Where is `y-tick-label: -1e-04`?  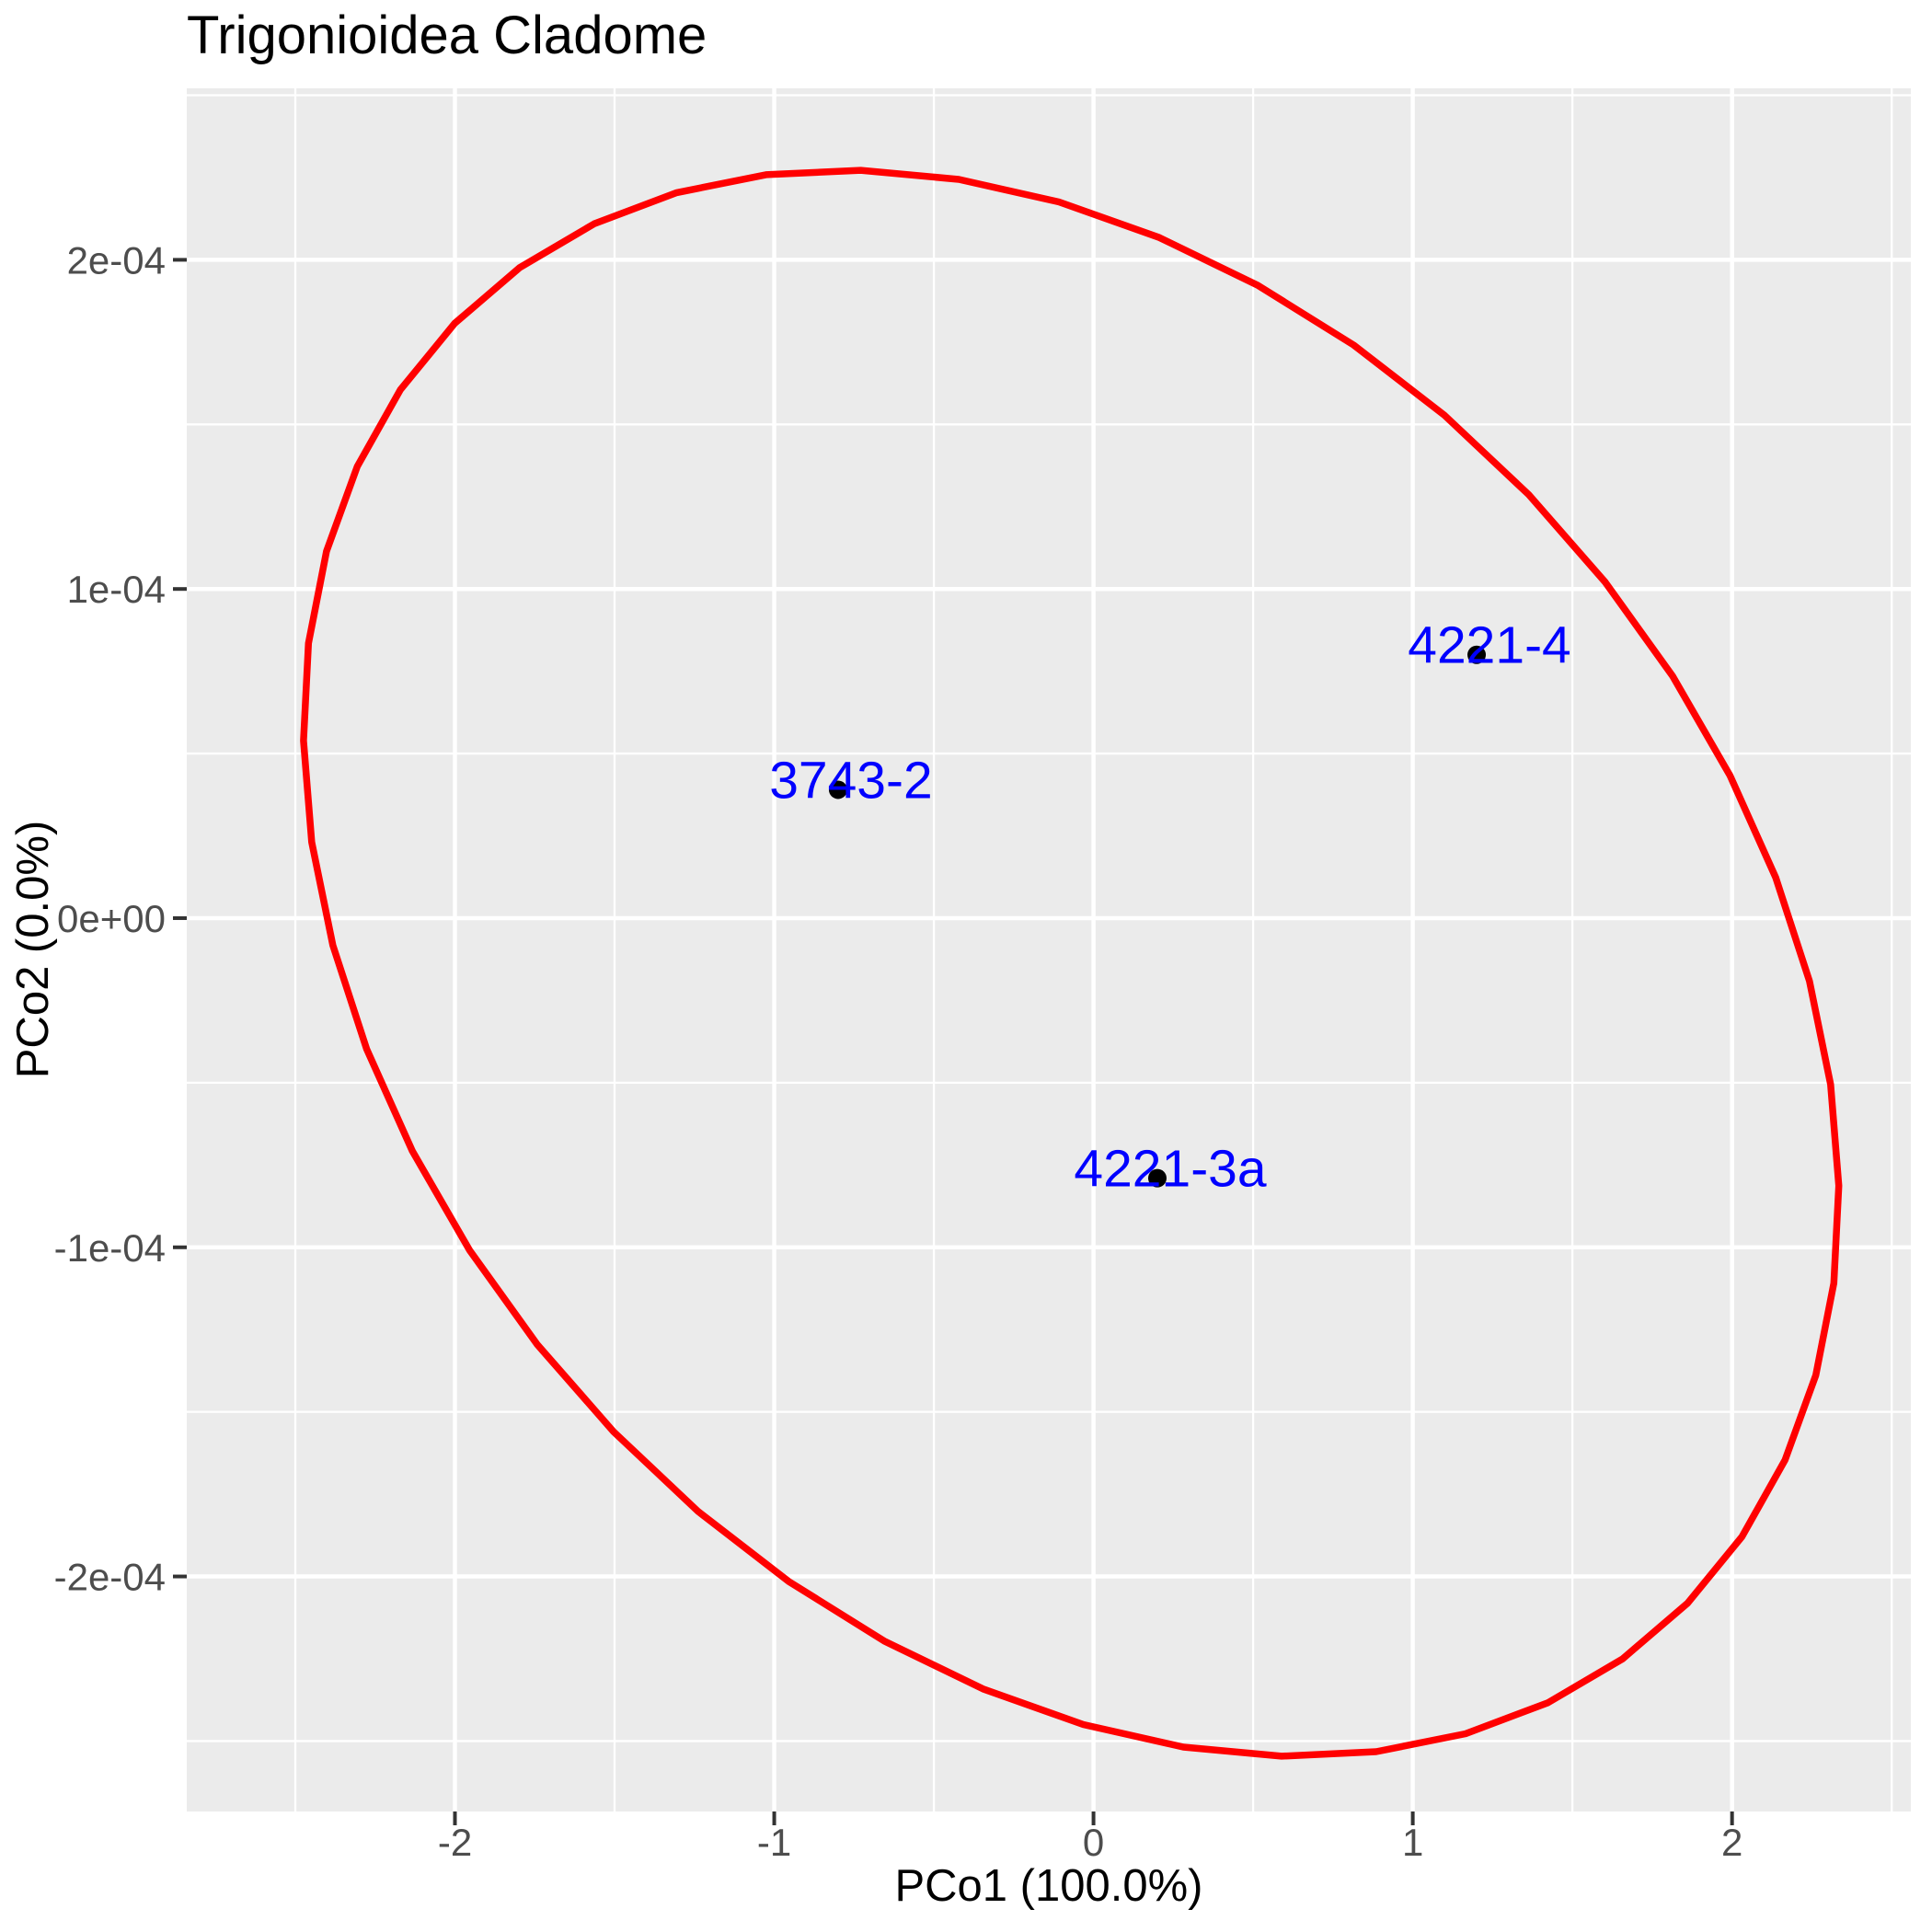
y-tick-label: -1e-04 is located at coordinates (110, 1248).